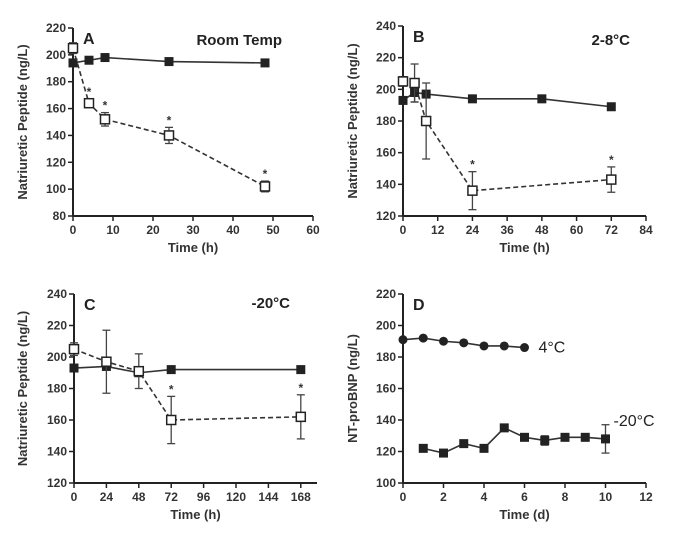 The image size is (696, 541). What do you see at coordinates (273, 230) in the screenshot?
I see `x-tick-label: 50` at bounding box center [273, 230].